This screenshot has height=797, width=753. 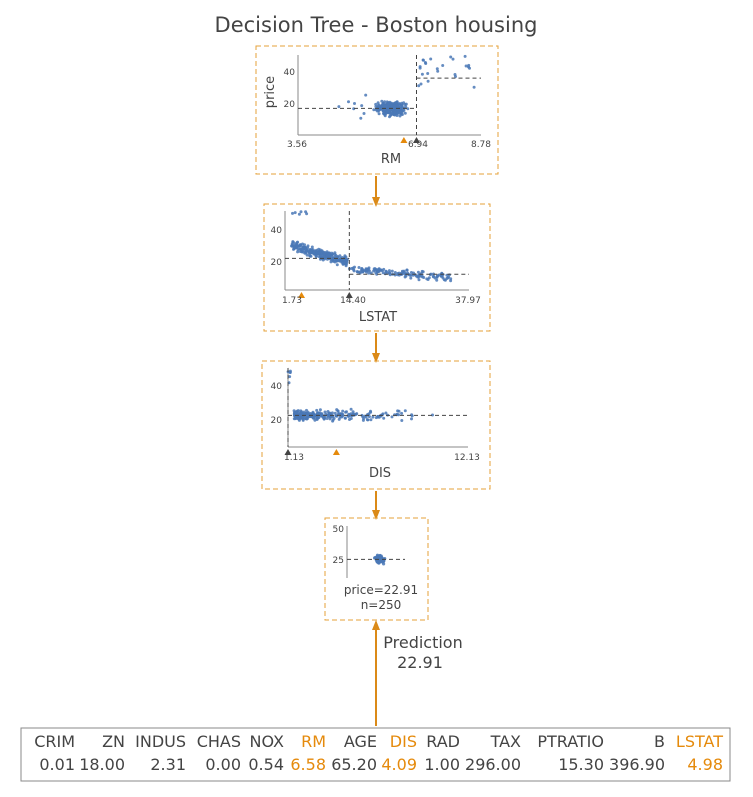 I want to click on node-lstat: 1.73 14.40 37.97 40 20 LSTAT, so click(x=377, y=267).